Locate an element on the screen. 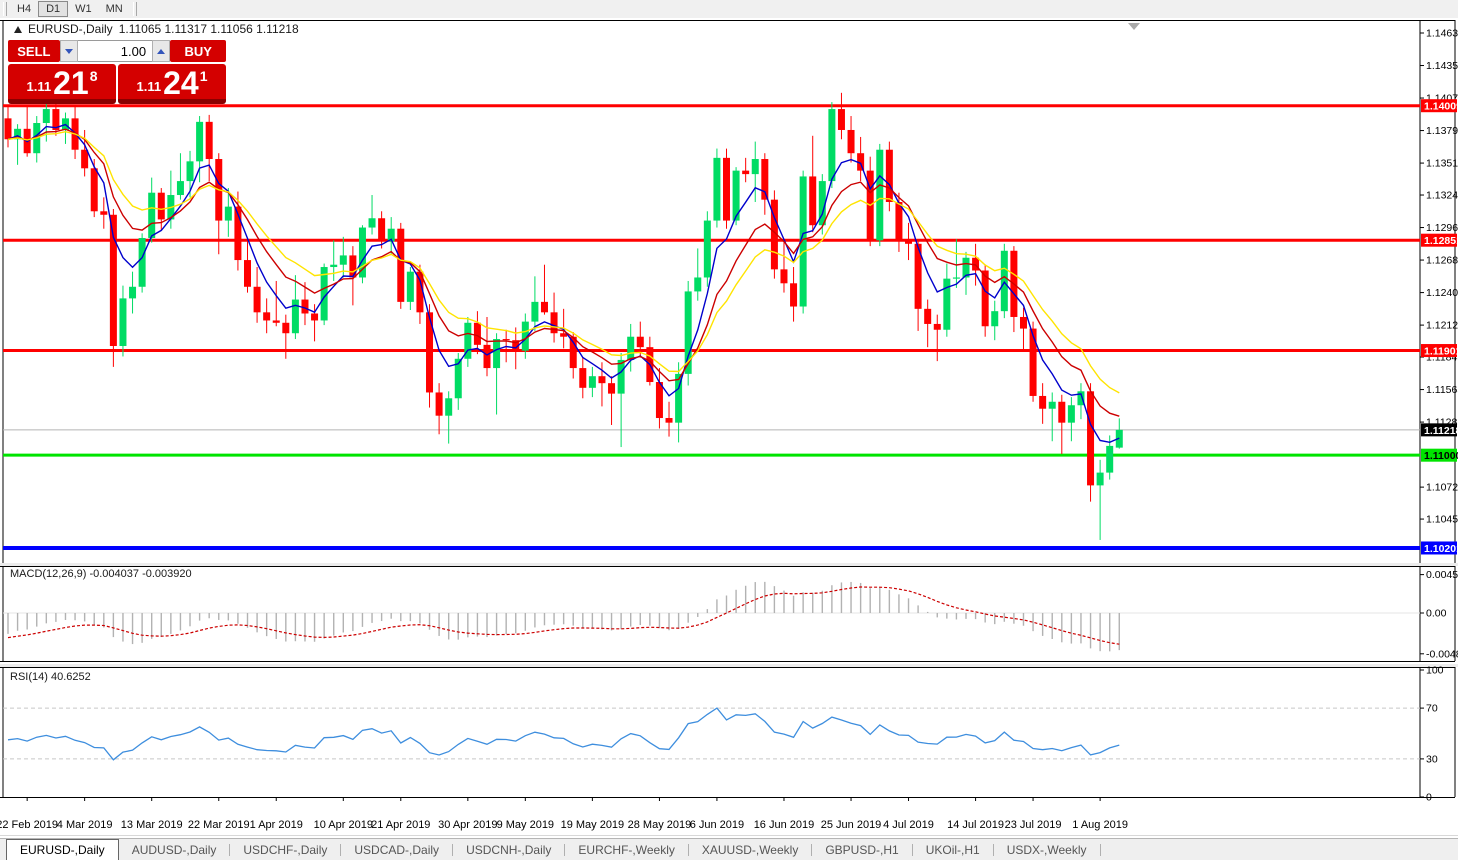 Image resolution: width=1458 pixels, height=860 pixels. date-label: 4 Jul 2019 is located at coordinates (908, 825).